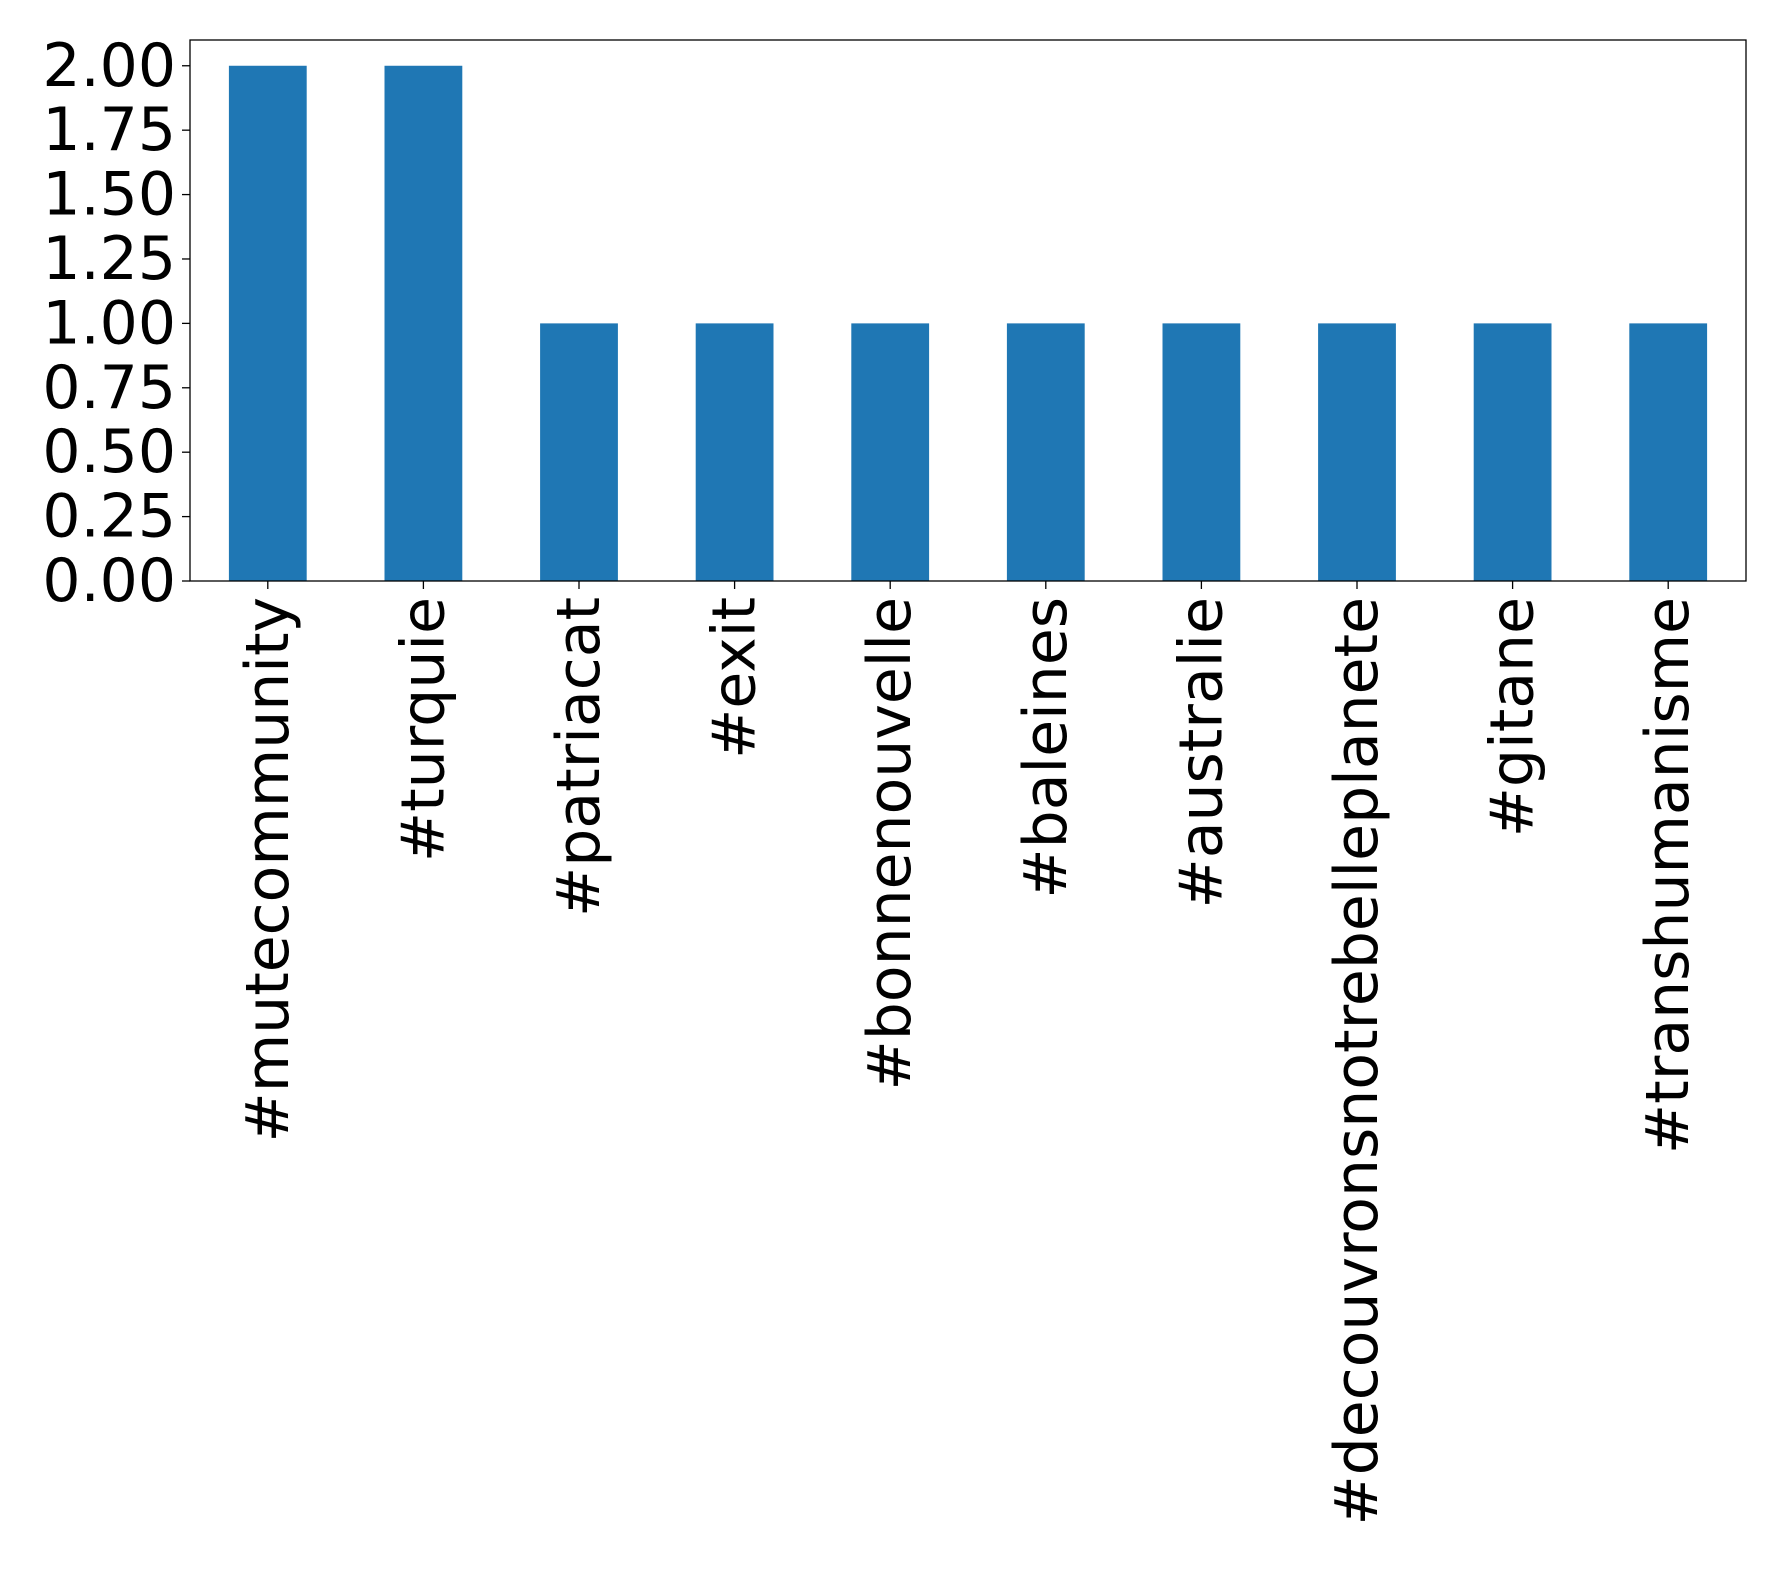 The height and width of the screenshot is (1595, 1778). I want to click on bar-transhumanisme, so click(1668, 452).